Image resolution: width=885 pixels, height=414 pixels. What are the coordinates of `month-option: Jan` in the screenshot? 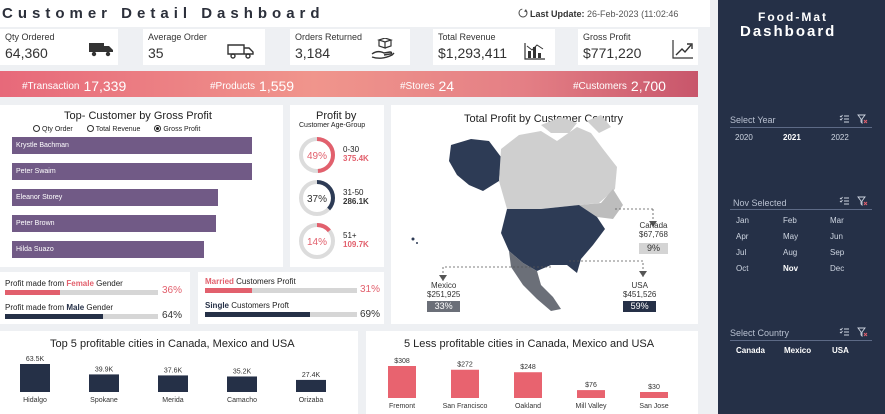 It's located at (742, 220).